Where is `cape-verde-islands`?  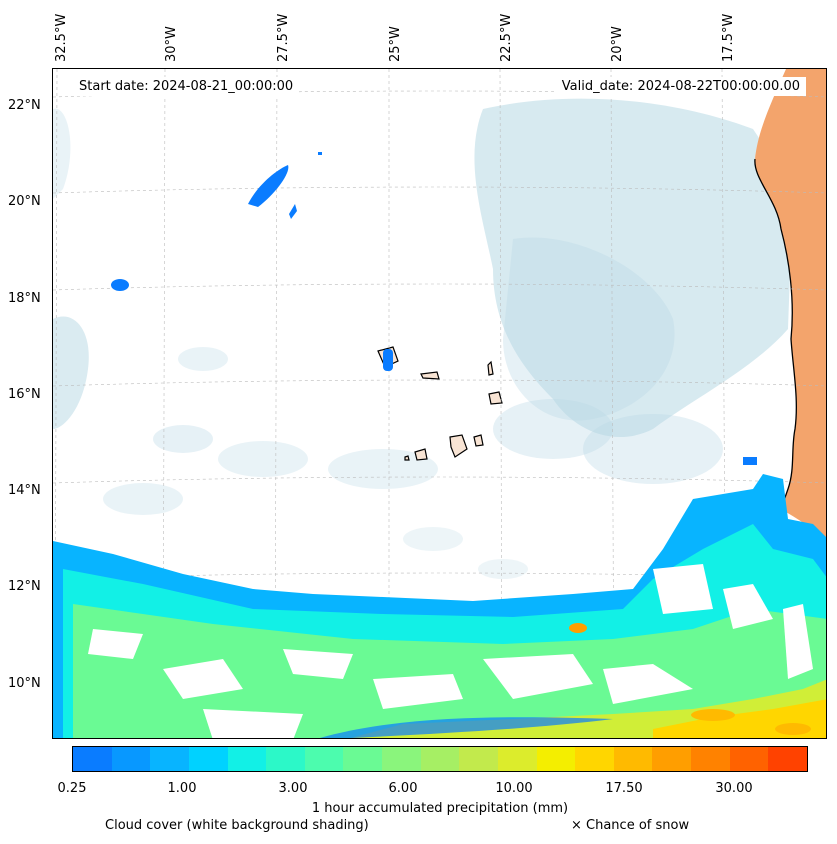 cape-verde-islands is located at coordinates (440, 403).